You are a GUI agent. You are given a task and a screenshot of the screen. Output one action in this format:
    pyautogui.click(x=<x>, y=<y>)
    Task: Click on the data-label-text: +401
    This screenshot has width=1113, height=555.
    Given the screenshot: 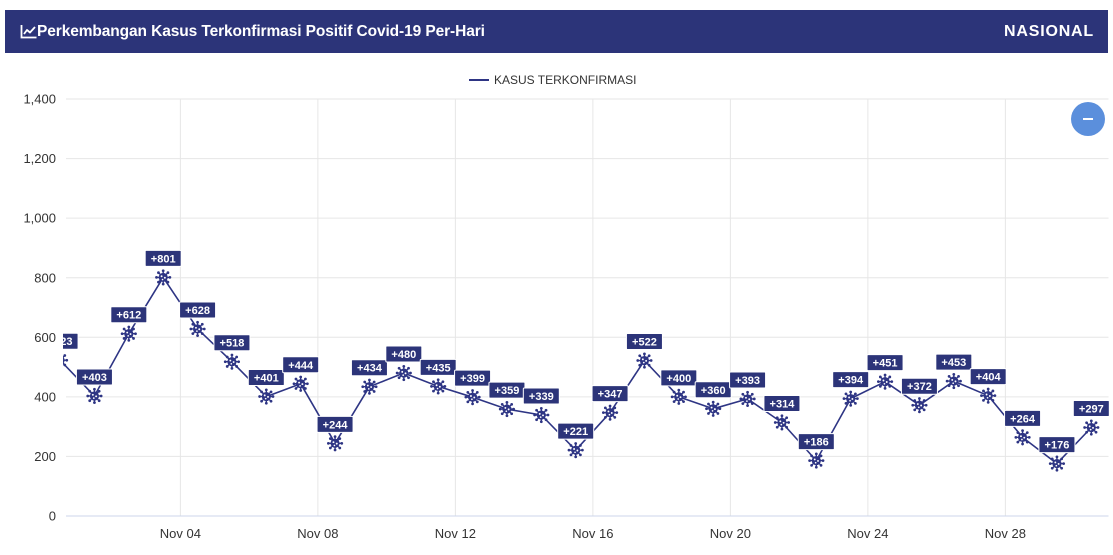 What is the action you would take?
    pyautogui.click(x=266, y=379)
    